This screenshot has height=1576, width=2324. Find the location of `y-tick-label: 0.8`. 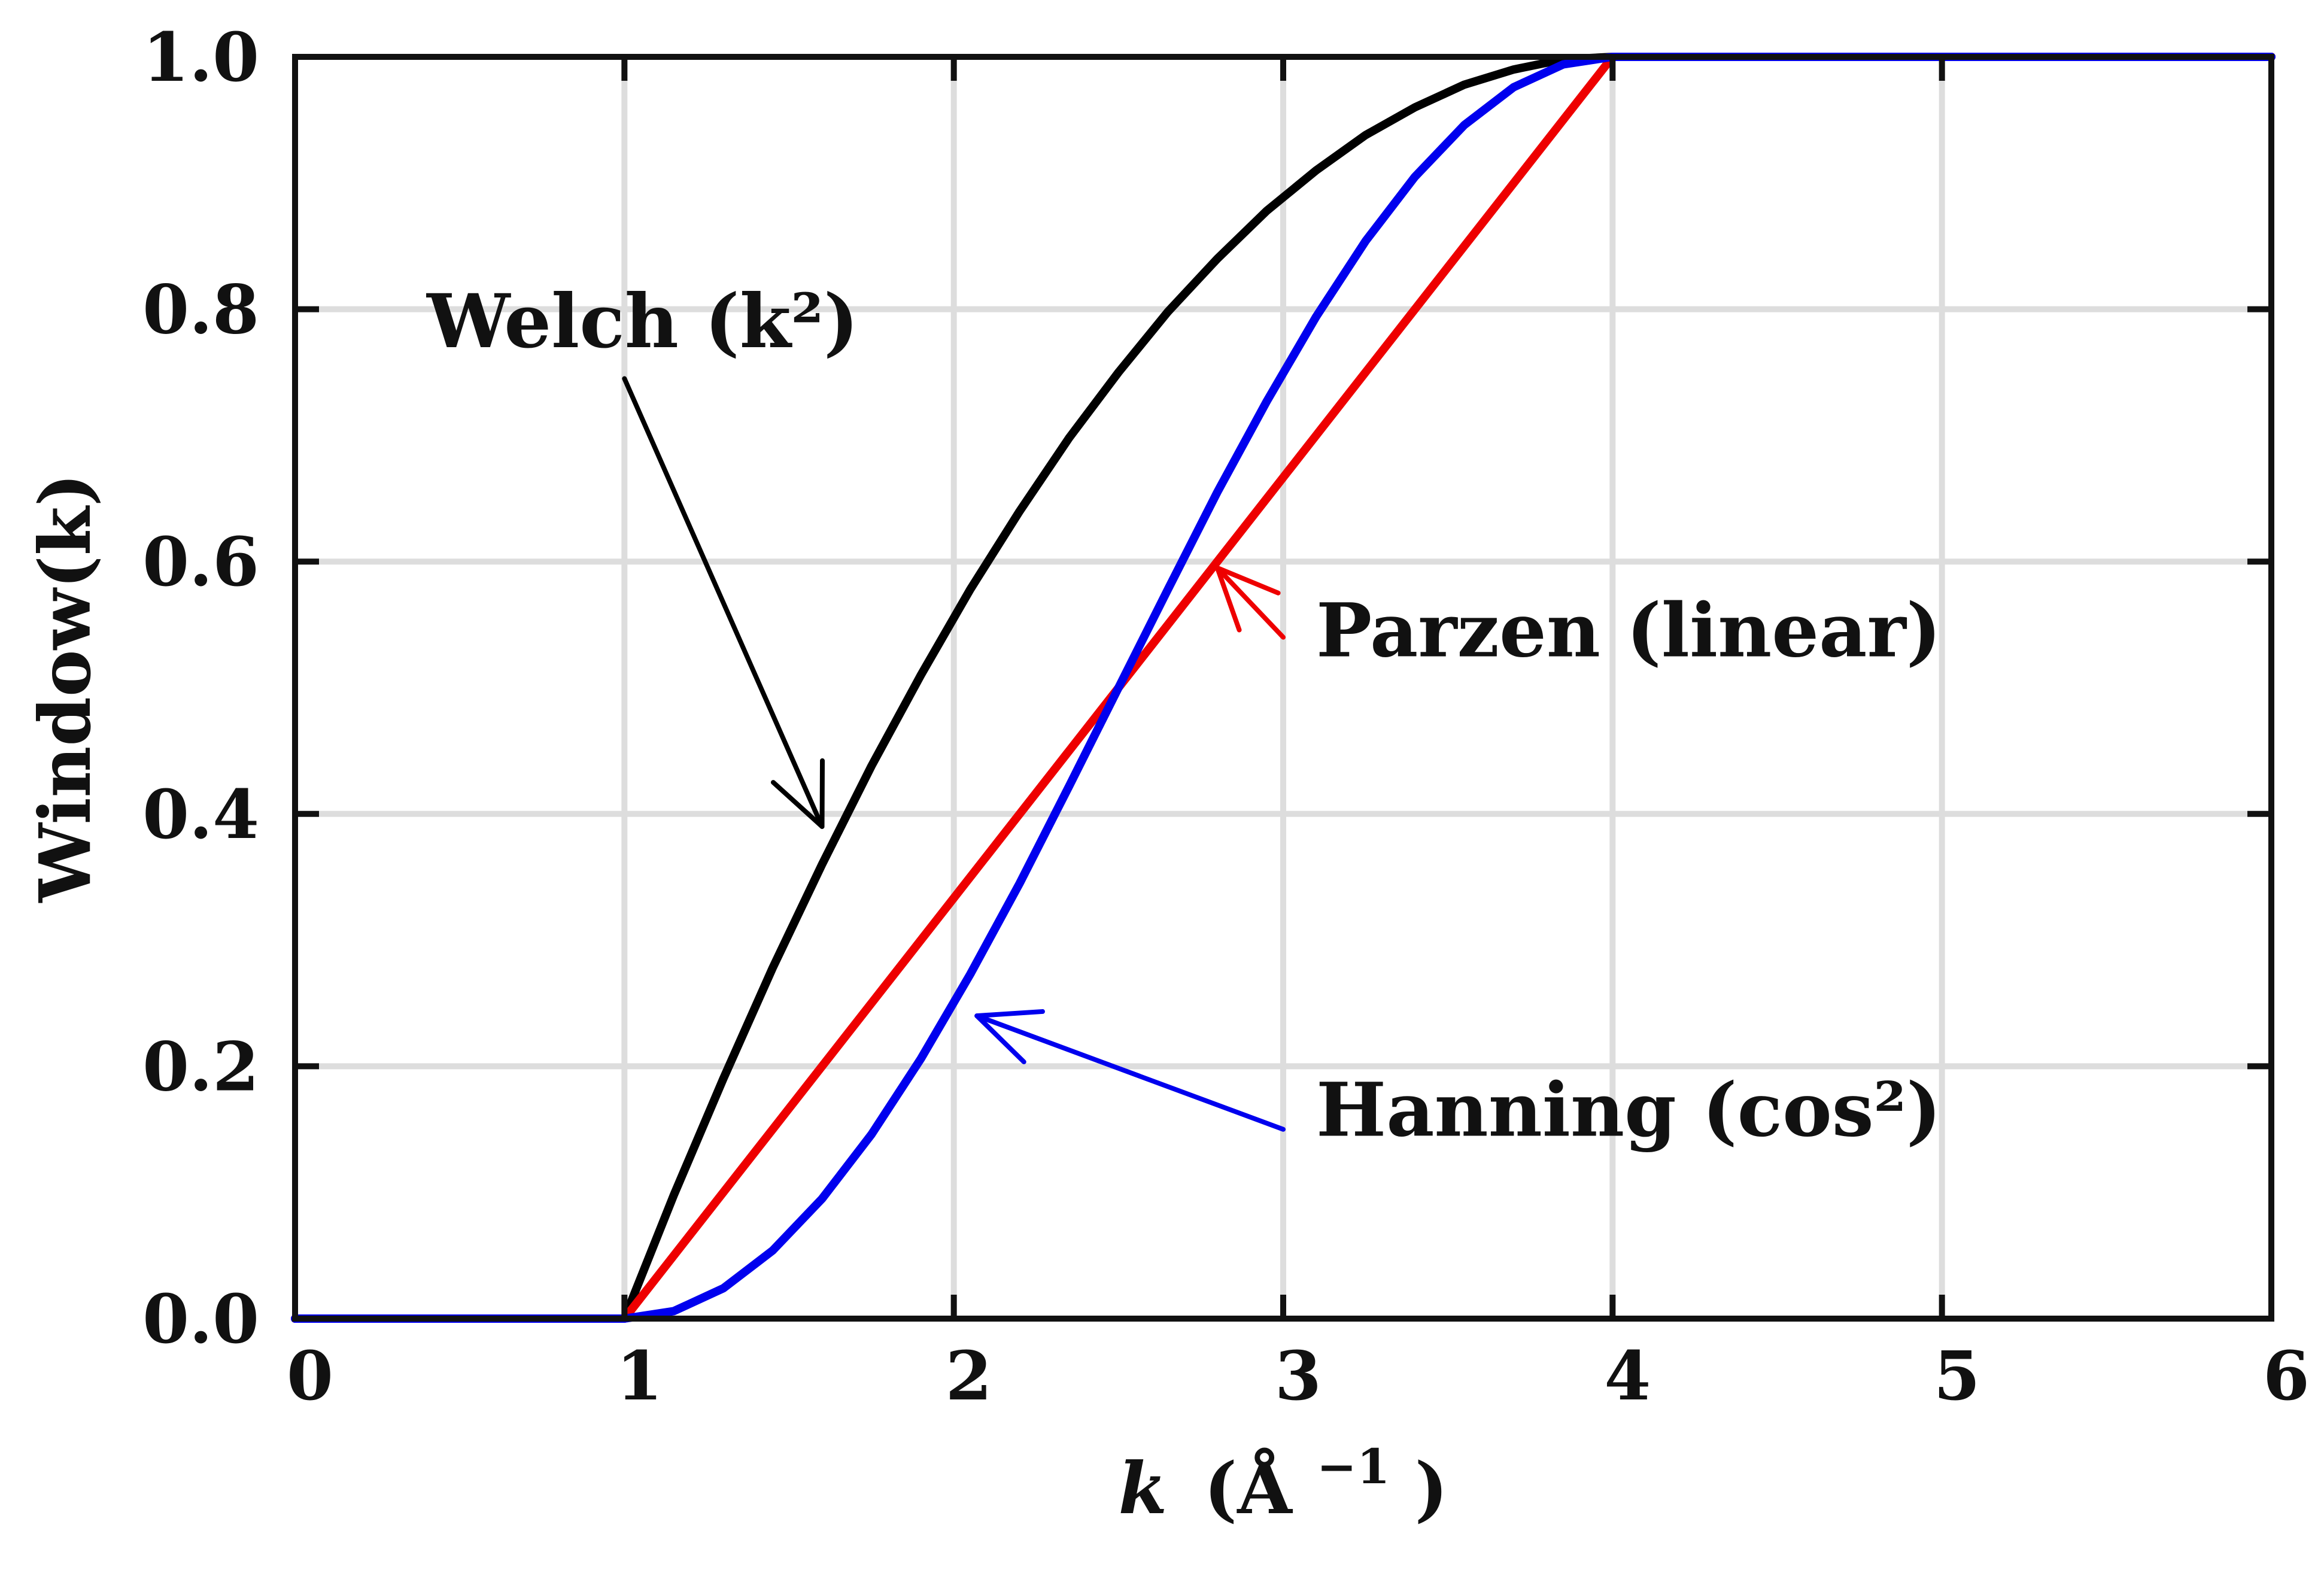

y-tick-label: 0.8 is located at coordinates (200, 310).